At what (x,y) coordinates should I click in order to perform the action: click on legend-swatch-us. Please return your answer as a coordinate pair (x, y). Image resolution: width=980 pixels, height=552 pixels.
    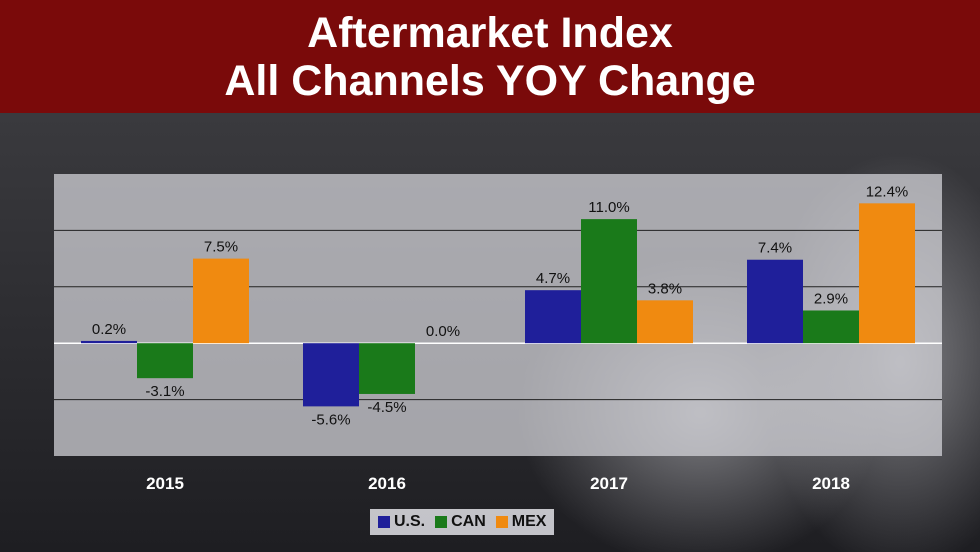
    Looking at the image, I should click on (384, 522).